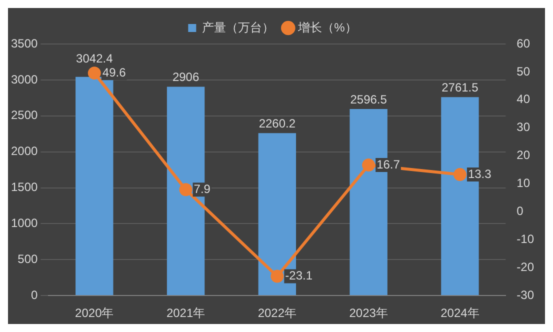 Image resolution: width=553 pixels, height=332 pixels. What do you see at coordinates (28, 259) in the screenshot?
I see `y-tick-label: 500` at bounding box center [28, 259].